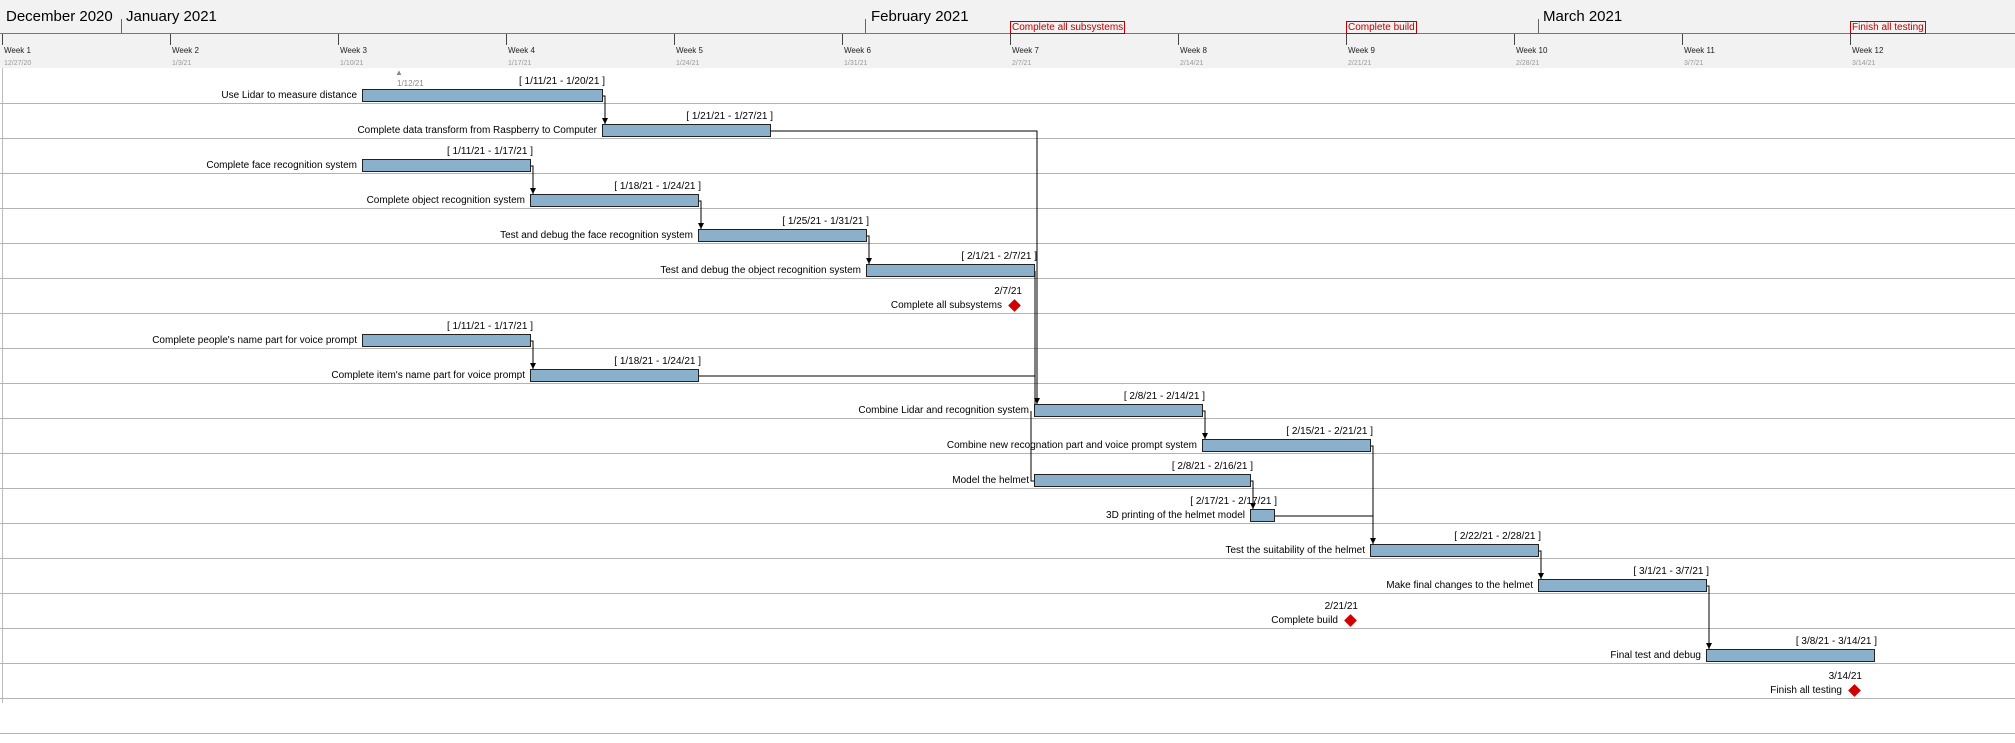  Describe the element at coordinates (1655, 655) in the screenshot. I see `task-name: Final test and debug` at that location.